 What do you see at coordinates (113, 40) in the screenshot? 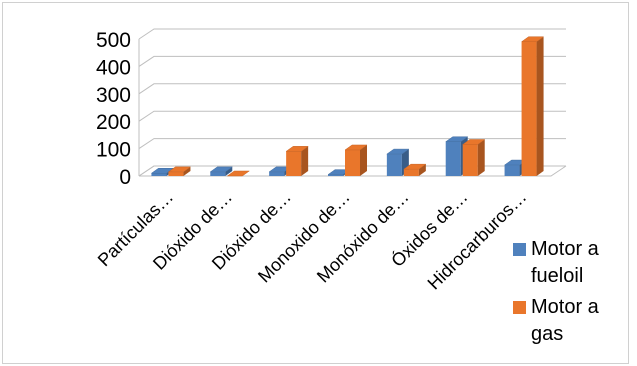
I see `y-tick-label: 500` at bounding box center [113, 40].